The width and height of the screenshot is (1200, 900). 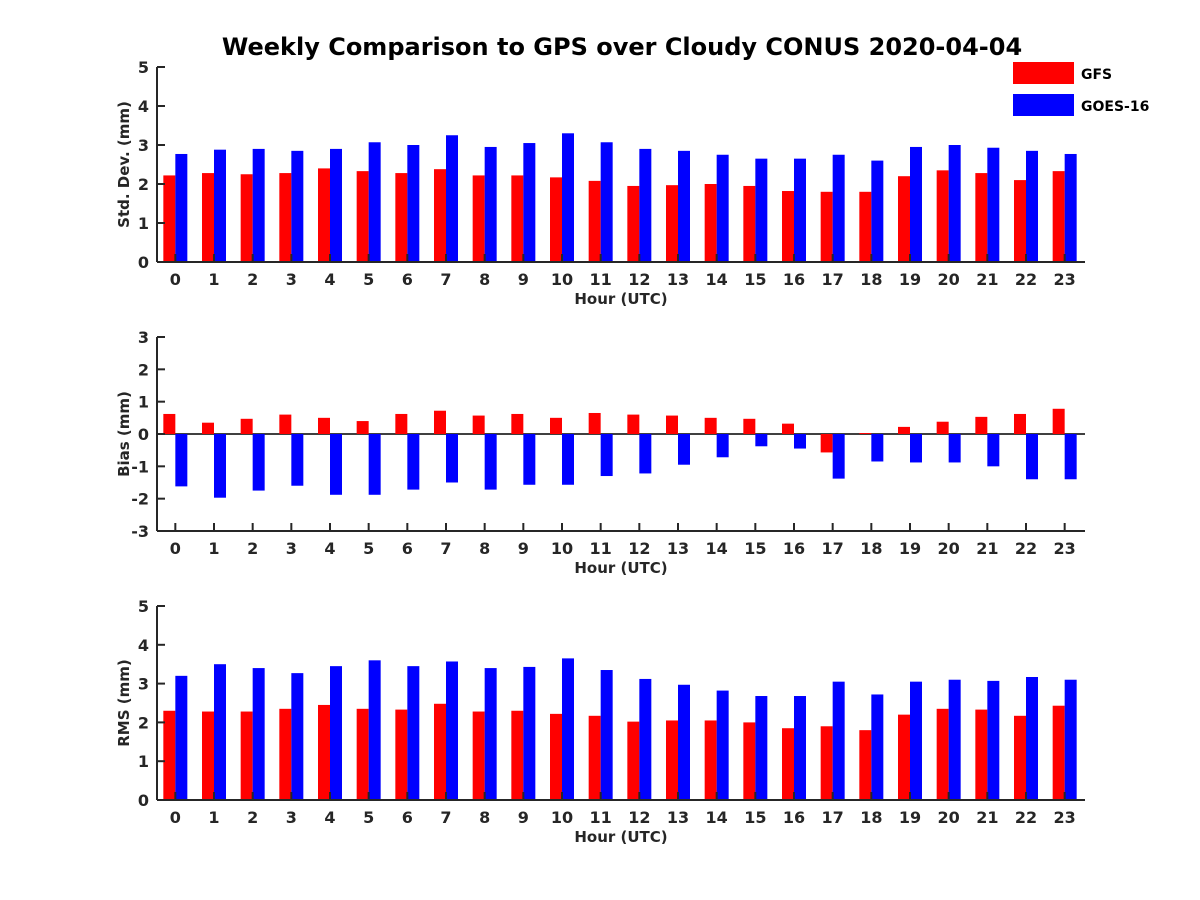 I want to click on legend-label: GFS, so click(x=1096, y=75).